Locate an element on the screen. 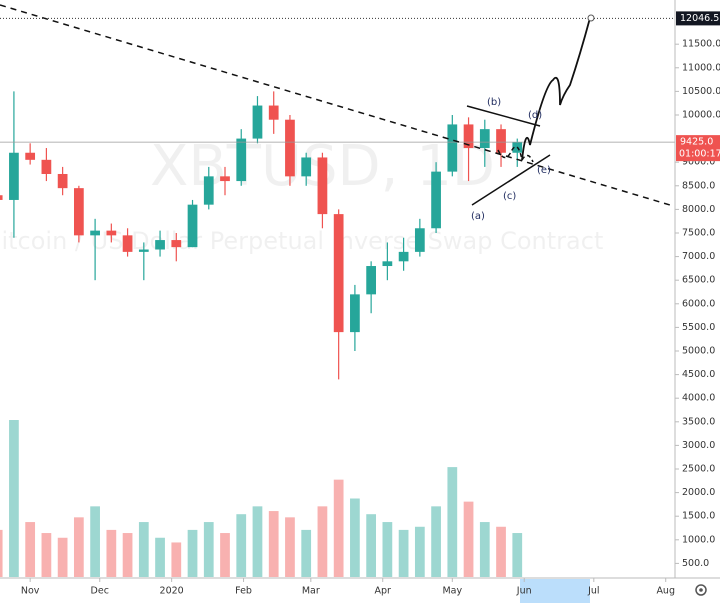 The height and width of the screenshot is (603, 720). wave-label: (d) is located at coordinates (535, 115).